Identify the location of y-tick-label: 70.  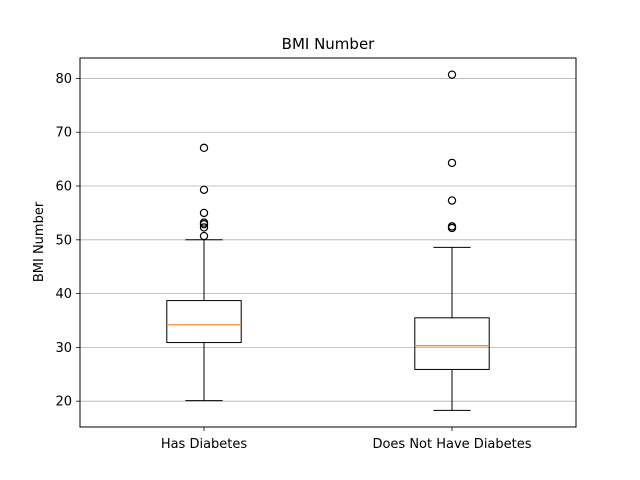
(63, 133).